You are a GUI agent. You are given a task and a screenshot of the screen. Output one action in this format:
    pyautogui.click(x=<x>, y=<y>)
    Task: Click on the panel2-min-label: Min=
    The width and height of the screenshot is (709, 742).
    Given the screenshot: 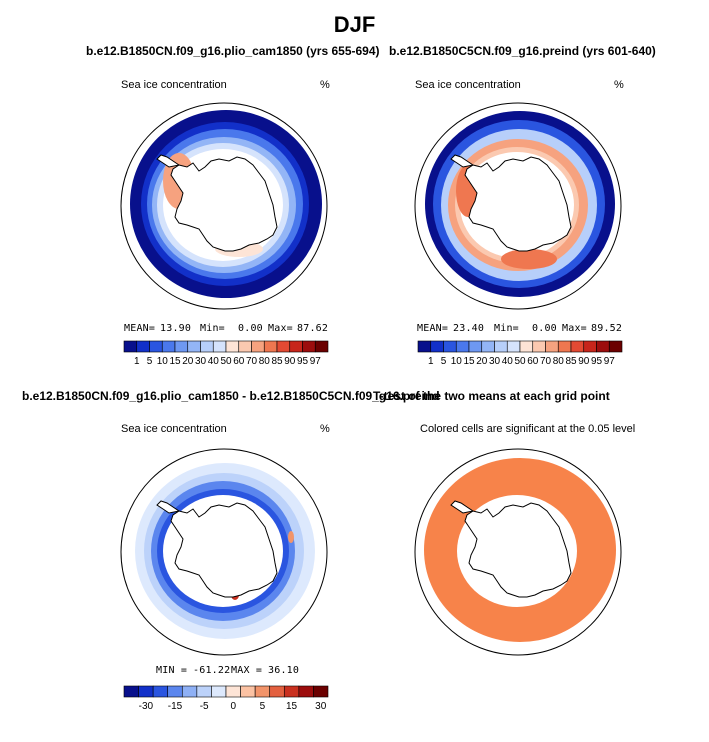 What is the action you would take?
    pyautogui.click(x=506, y=328)
    